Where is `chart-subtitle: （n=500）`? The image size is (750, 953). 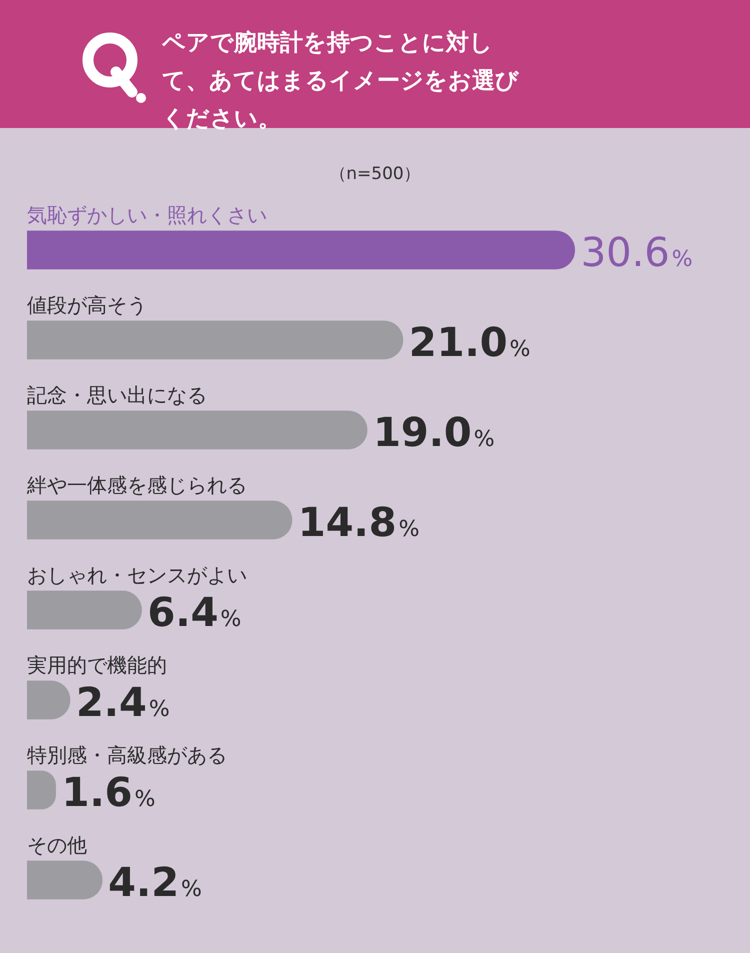 chart-subtitle: （n=500） is located at coordinates (375, 174).